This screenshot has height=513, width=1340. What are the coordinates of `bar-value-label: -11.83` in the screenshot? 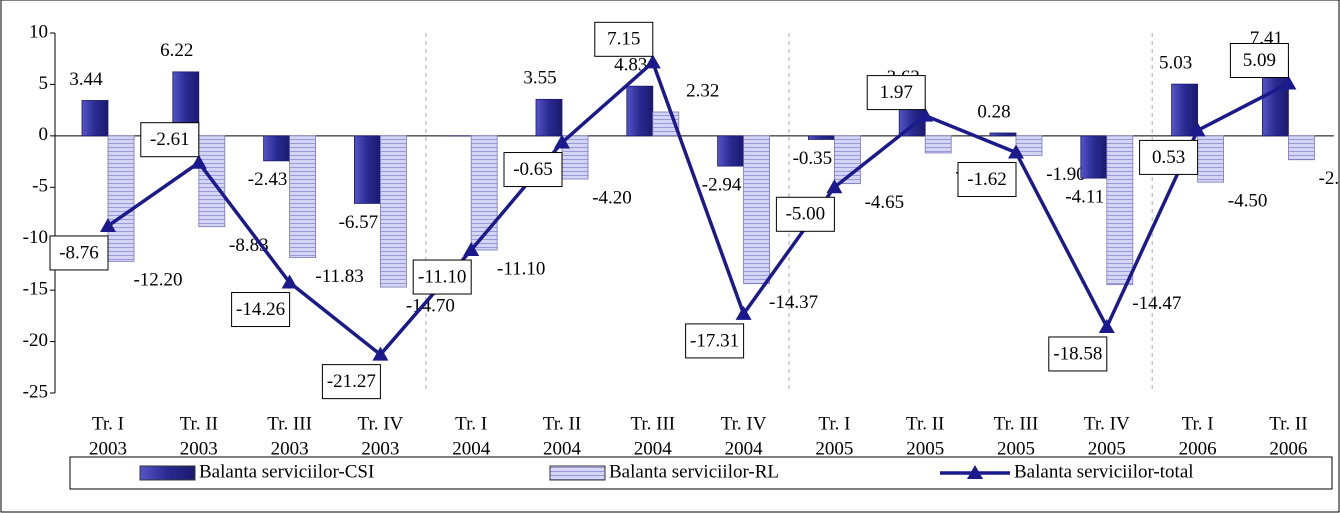 It's located at (339, 276).